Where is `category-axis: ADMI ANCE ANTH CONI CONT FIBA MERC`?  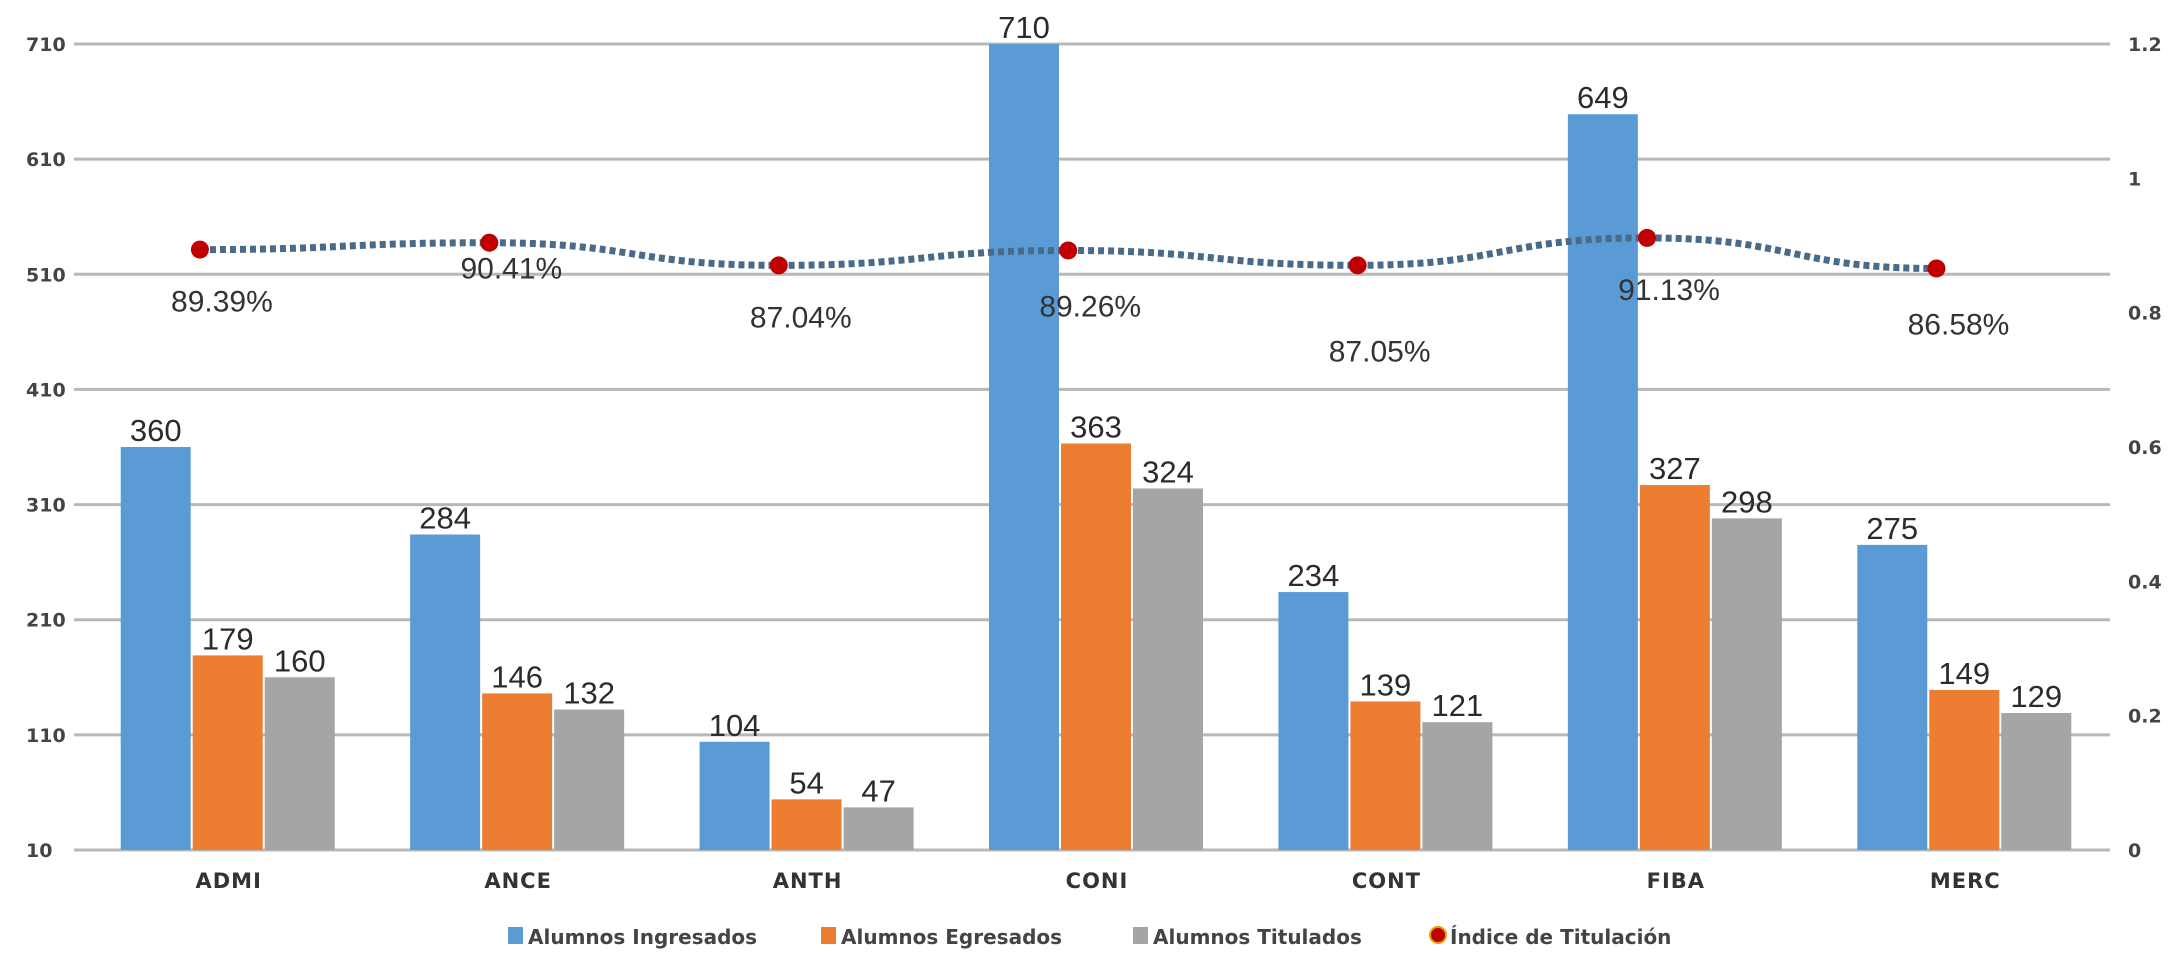 category-axis: ADMI ANCE ANTH CONI CONT FIBA MERC is located at coordinates (1098, 881).